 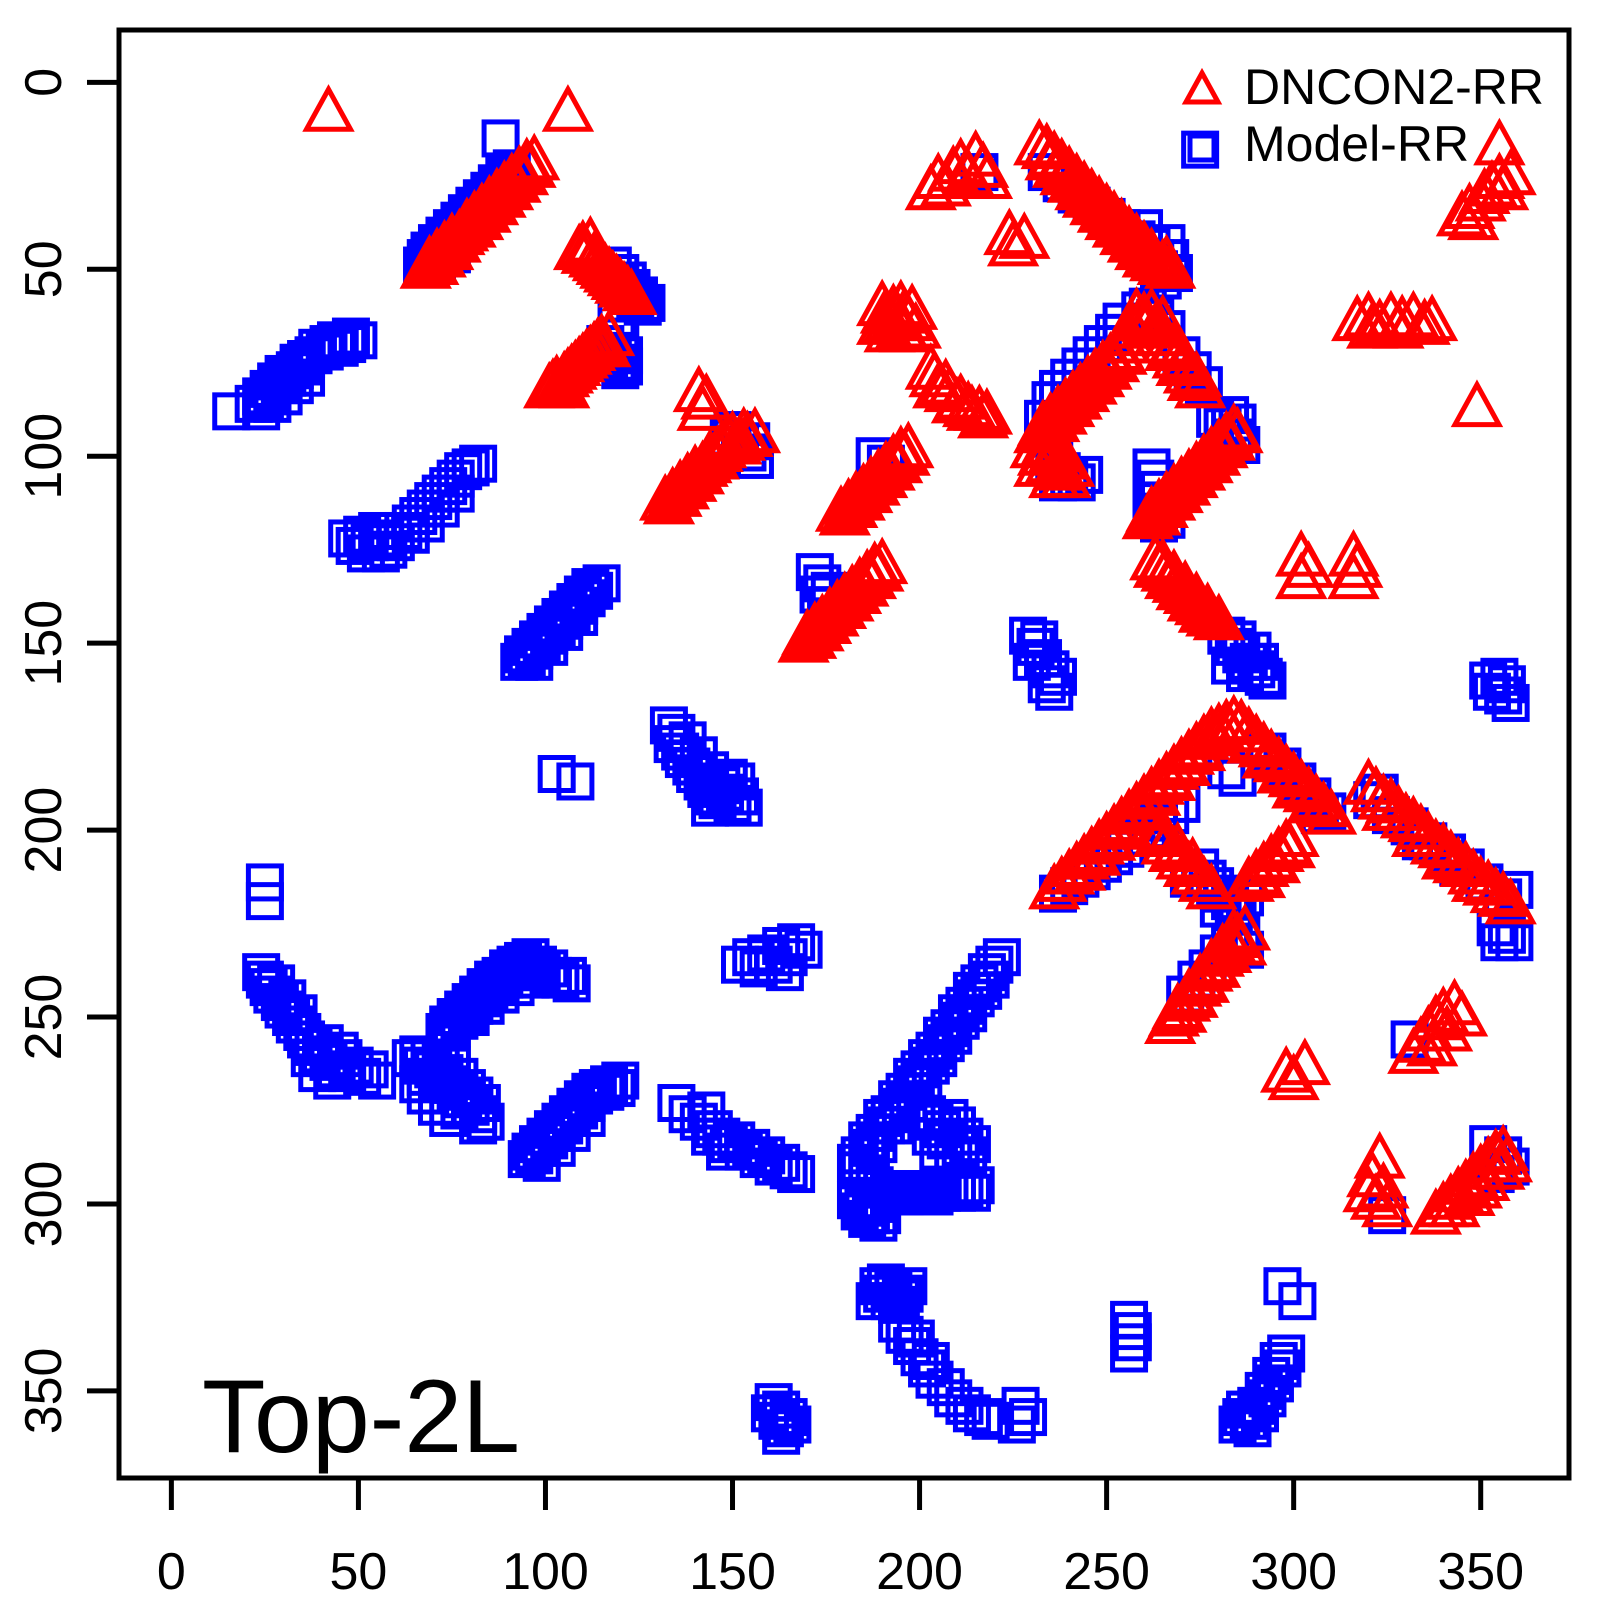 What do you see at coordinates (44, 269) in the screenshot?
I see `y-axis-tick-label: 50` at bounding box center [44, 269].